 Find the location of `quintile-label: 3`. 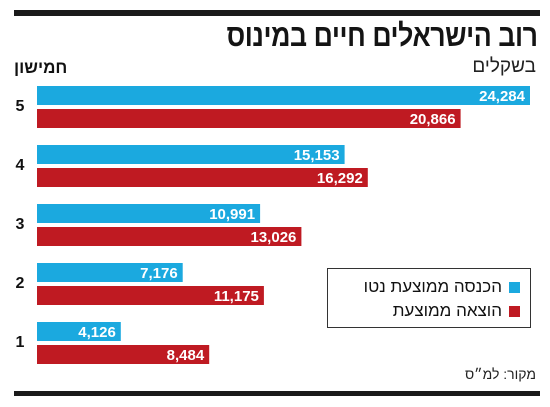

quintile-label: 3 is located at coordinates (20, 224).